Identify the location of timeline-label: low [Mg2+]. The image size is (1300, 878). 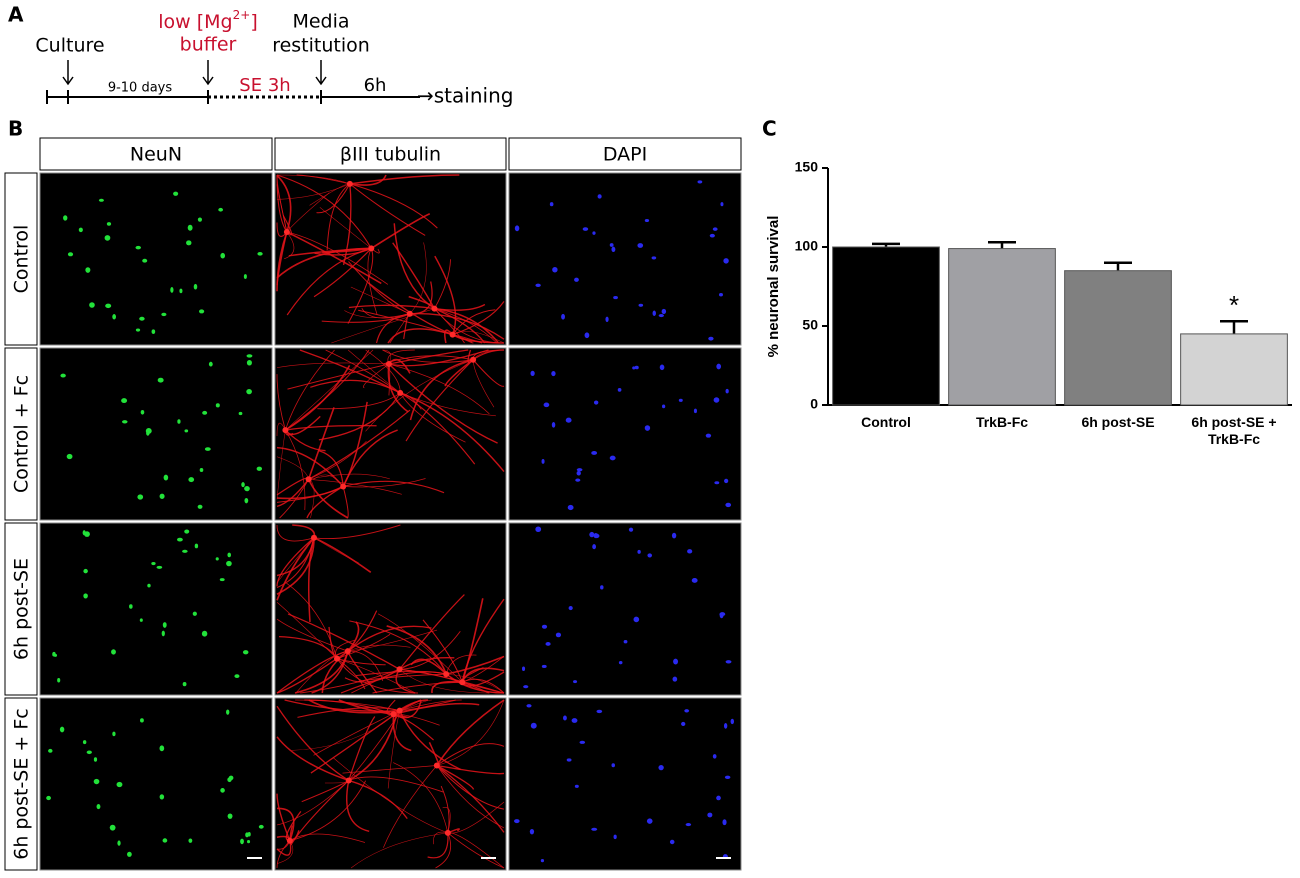
(207, 20).